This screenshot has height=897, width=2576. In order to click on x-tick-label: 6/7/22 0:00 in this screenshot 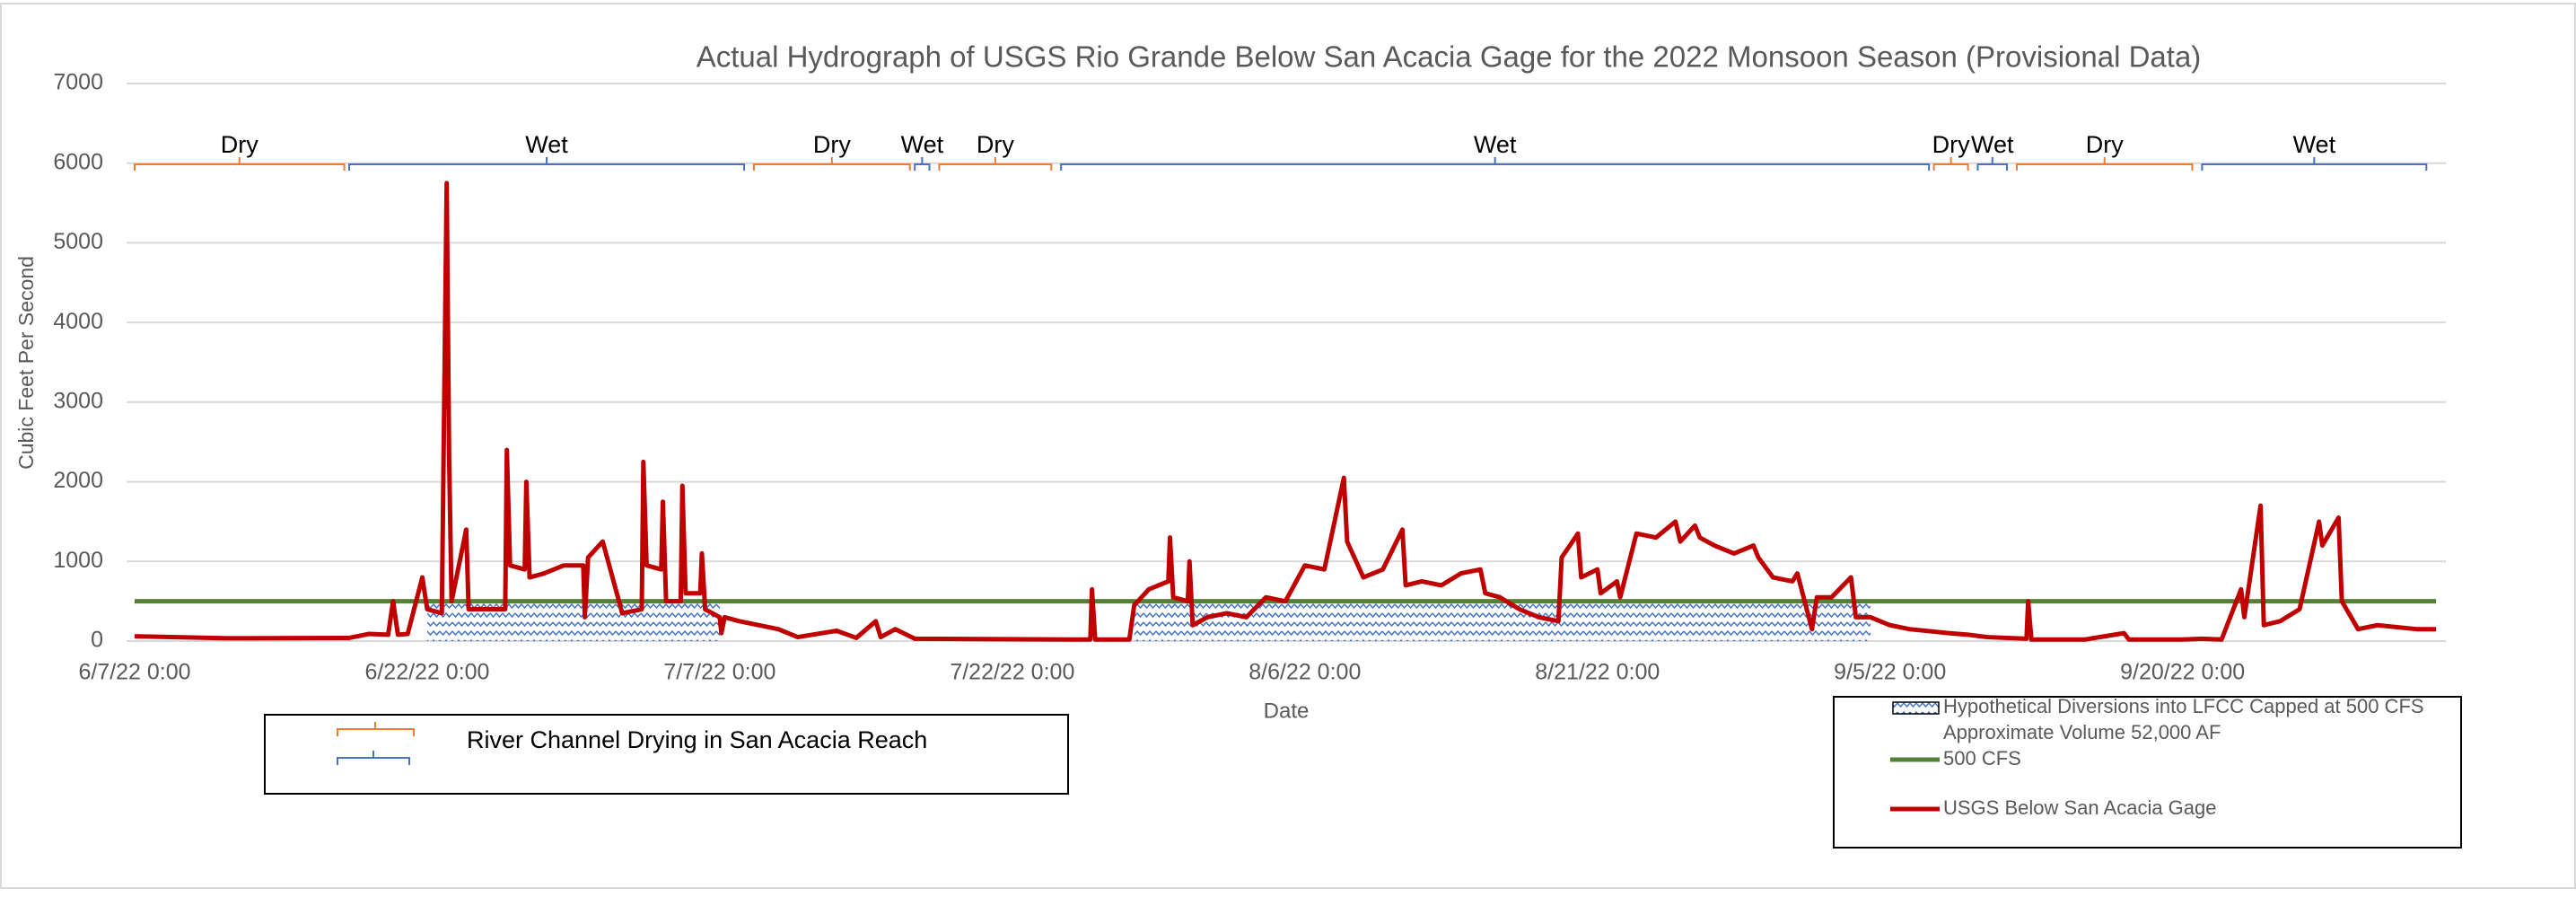, I will do `click(134, 672)`.